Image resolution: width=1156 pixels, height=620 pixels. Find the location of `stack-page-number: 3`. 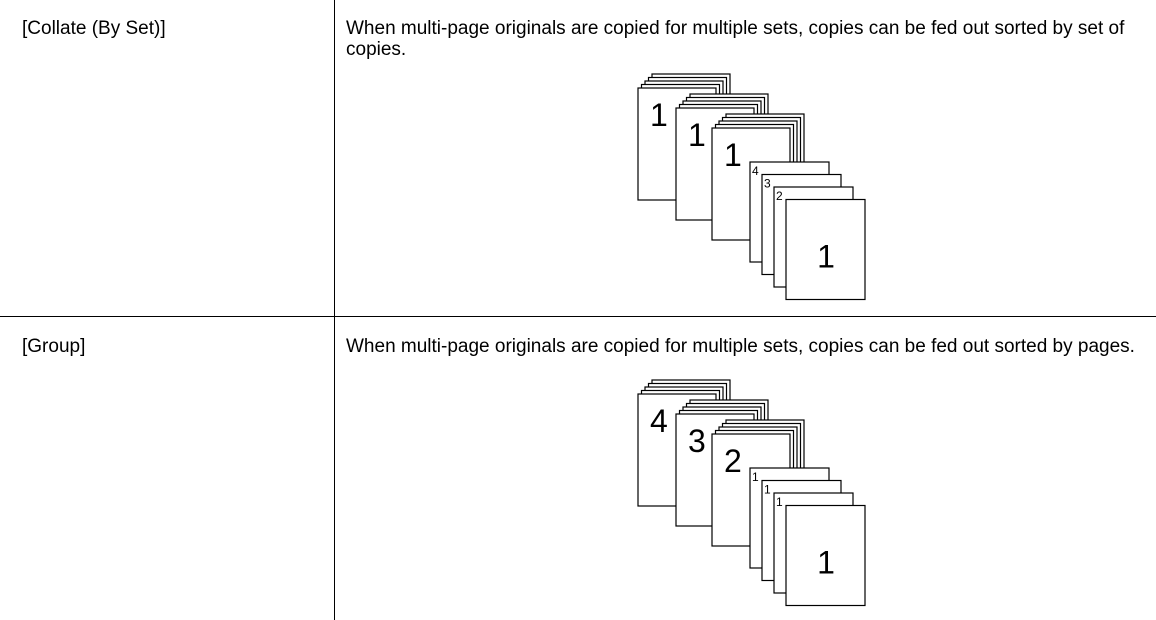

stack-page-number: 3 is located at coordinates (697, 441).